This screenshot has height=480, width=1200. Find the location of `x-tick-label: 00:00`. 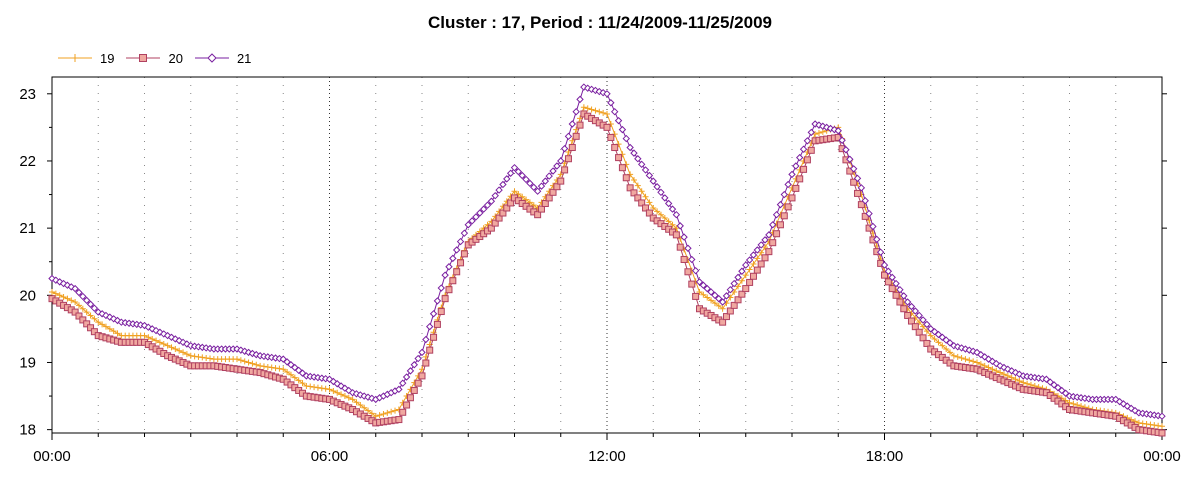

x-tick-label: 00:00 is located at coordinates (1162, 456).